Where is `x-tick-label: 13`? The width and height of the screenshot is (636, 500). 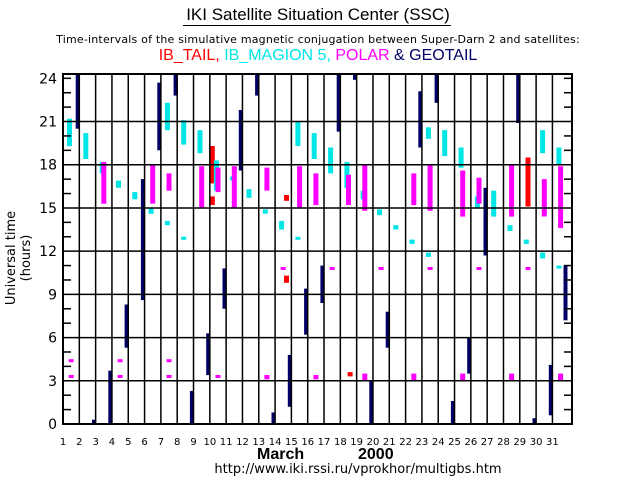
x-tick-label: 13 is located at coordinates (258, 442).